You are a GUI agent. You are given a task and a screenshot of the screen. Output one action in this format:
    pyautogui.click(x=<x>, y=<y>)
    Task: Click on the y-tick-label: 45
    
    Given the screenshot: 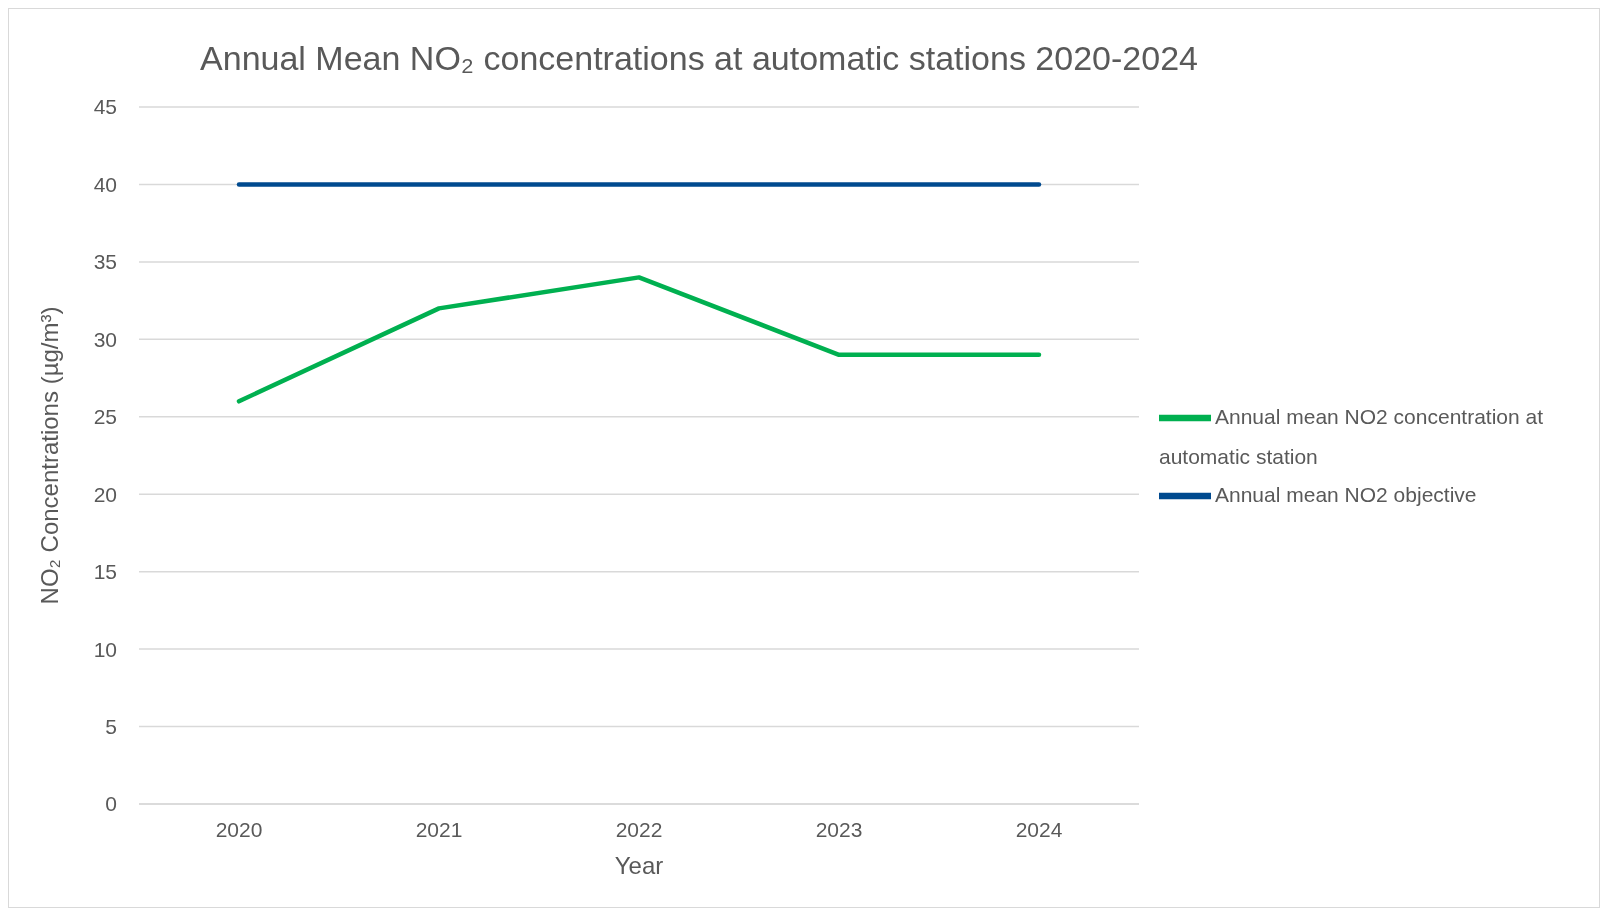 What is the action you would take?
    pyautogui.click(x=105, y=107)
    